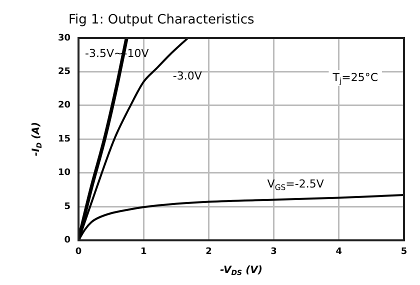 This screenshot has width=420, height=285. What do you see at coordinates (78, 251) in the screenshot?
I see `x-tick-label: 0` at bounding box center [78, 251].